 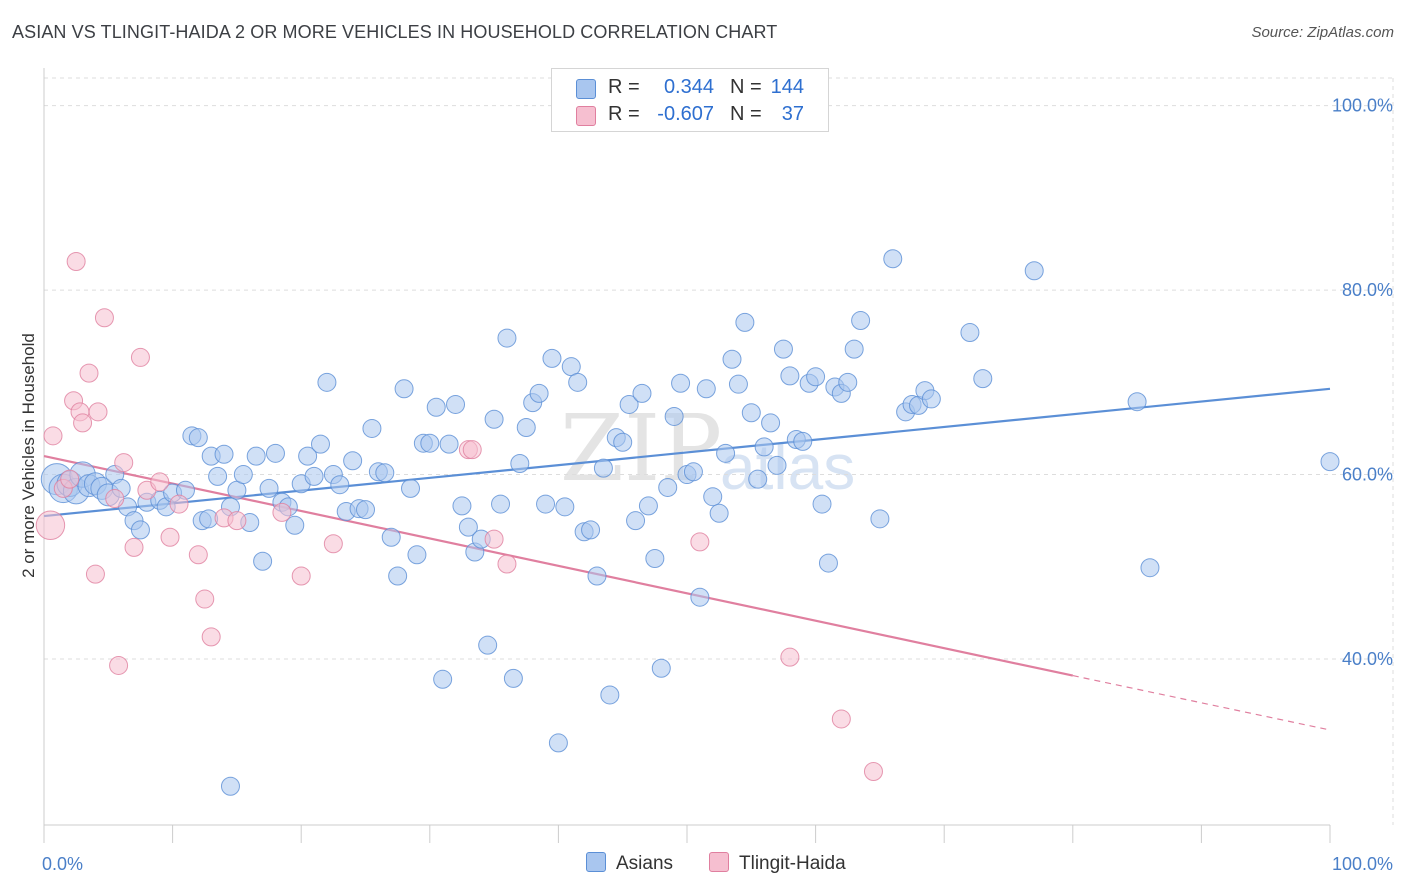 I want to click on bottom-legend-label: Asians, so click(x=645, y=863).